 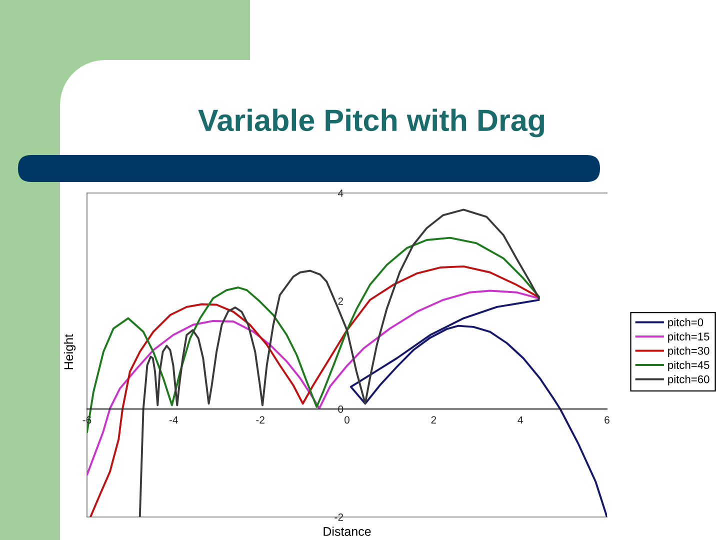 What do you see at coordinates (689, 380) in the screenshot?
I see `legend-label: pitch=60` at bounding box center [689, 380].